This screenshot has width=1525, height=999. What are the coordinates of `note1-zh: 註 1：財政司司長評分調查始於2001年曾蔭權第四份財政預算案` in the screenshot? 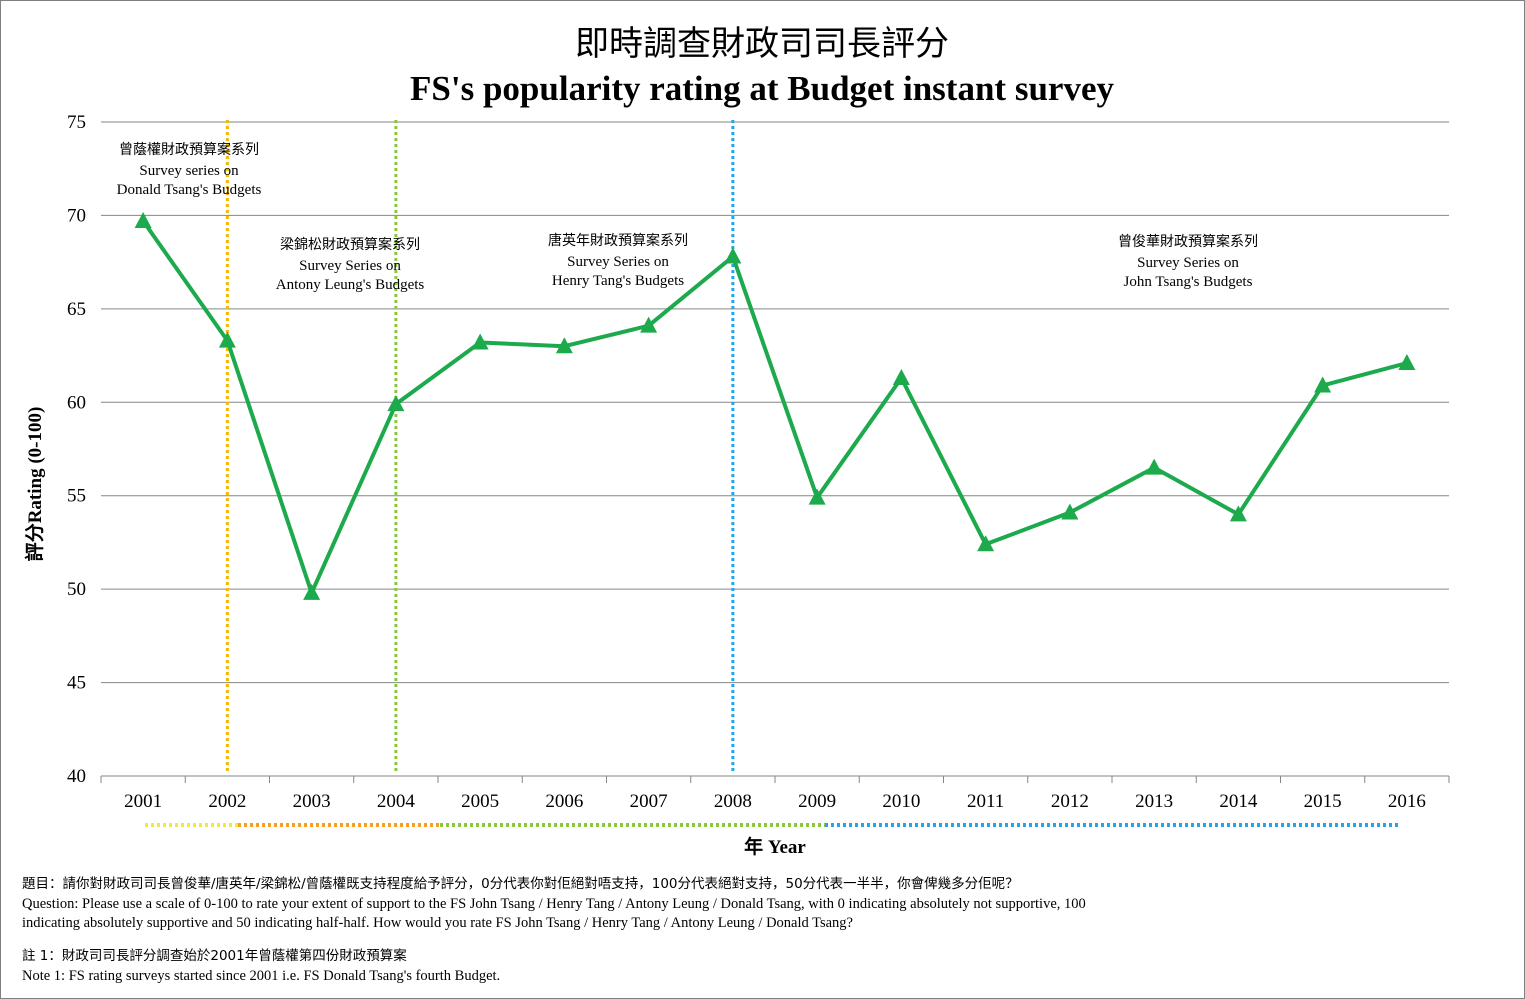 It's located at (214, 956).